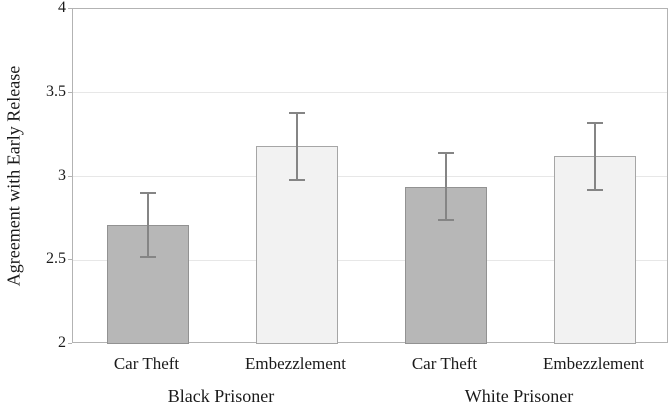 The width and height of the screenshot is (671, 411). Describe the element at coordinates (62, 175) in the screenshot. I see `y-tick-label: 3` at that location.